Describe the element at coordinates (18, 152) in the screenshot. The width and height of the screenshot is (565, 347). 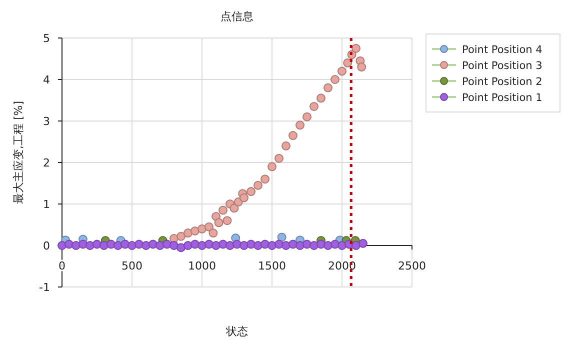
I see `y-axis-title: 最大主应变,工程 [%]` at that location.